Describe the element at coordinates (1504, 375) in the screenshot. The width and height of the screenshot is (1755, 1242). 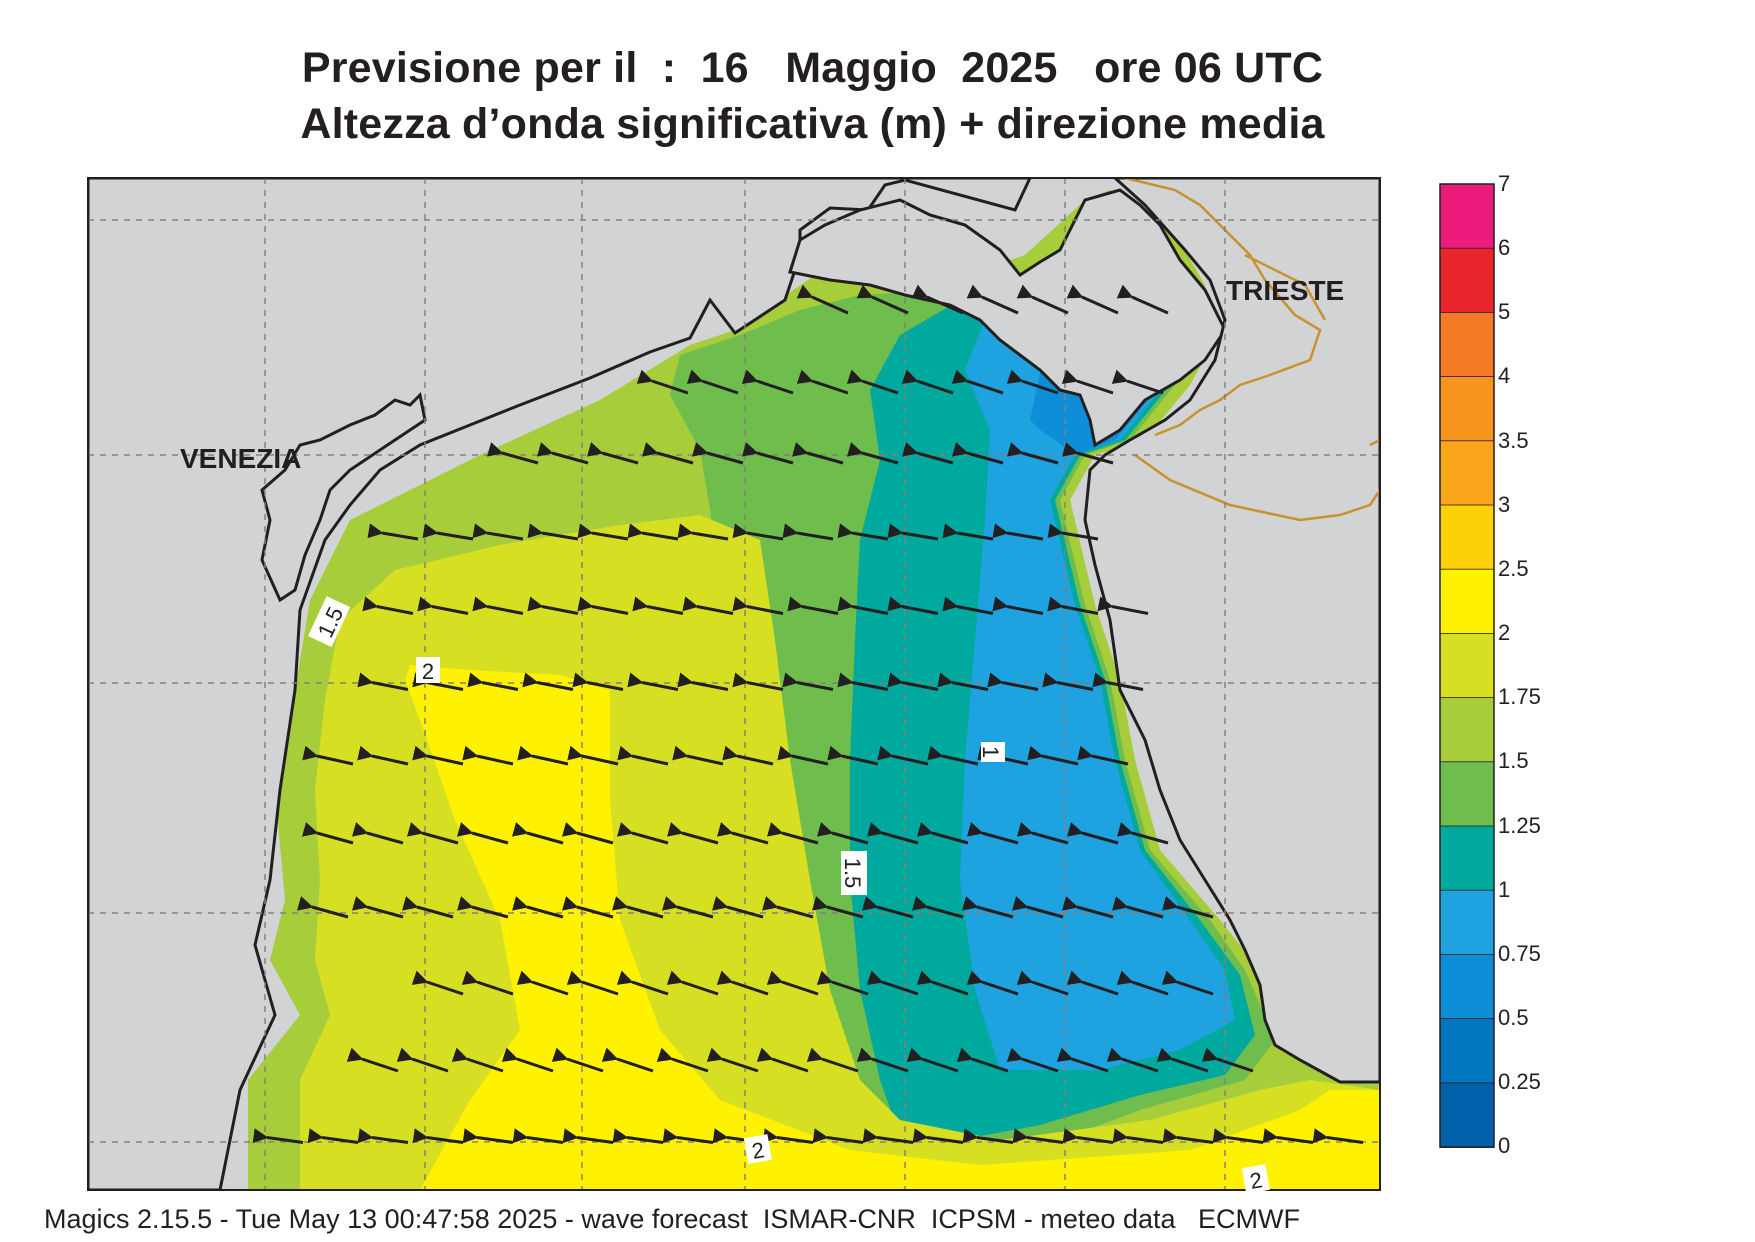
I see `legend-label: 4` at that location.